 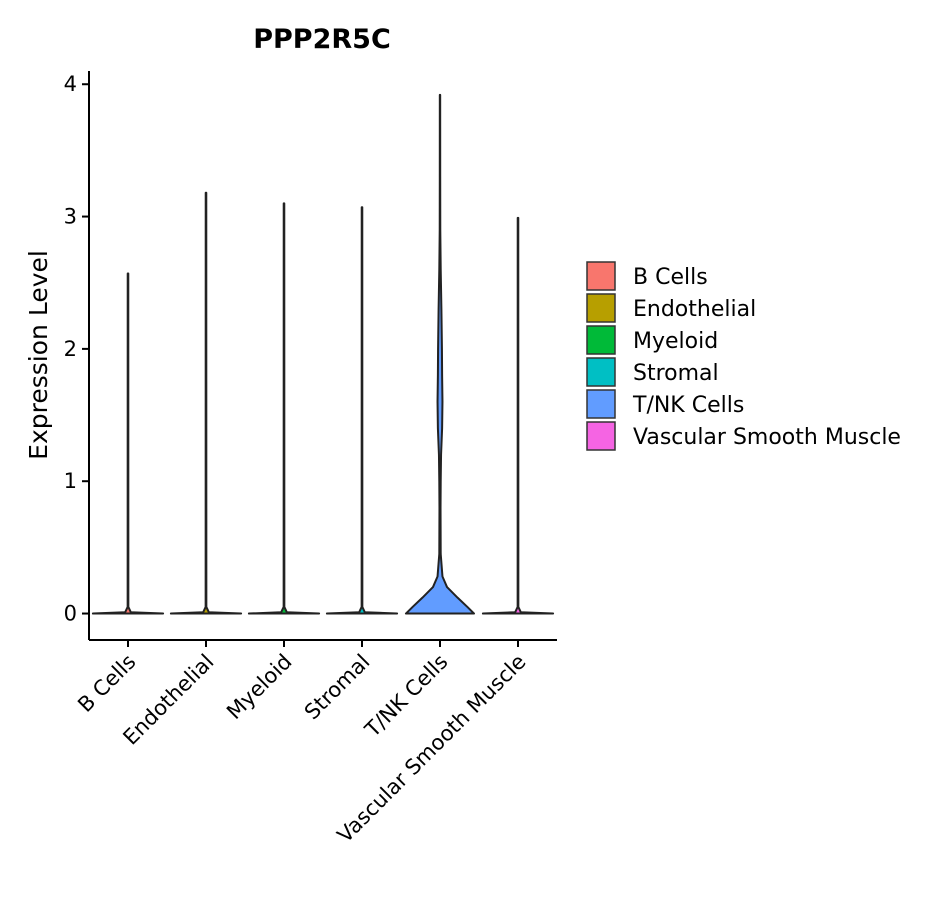 What do you see at coordinates (670, 277) in the screenshot?
I see `legend-label: B Cells` at bounding box center [670, 277].